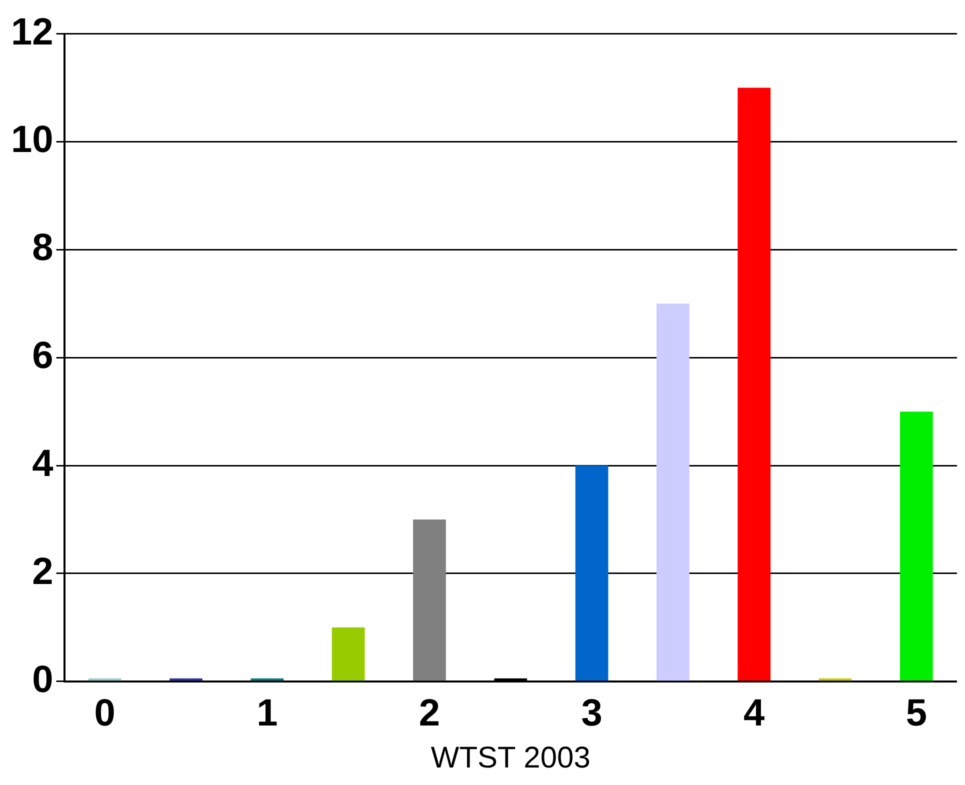 This screenshot has width=965, height=785. I want to click on x-tick-label: 2, so click(429, 713).